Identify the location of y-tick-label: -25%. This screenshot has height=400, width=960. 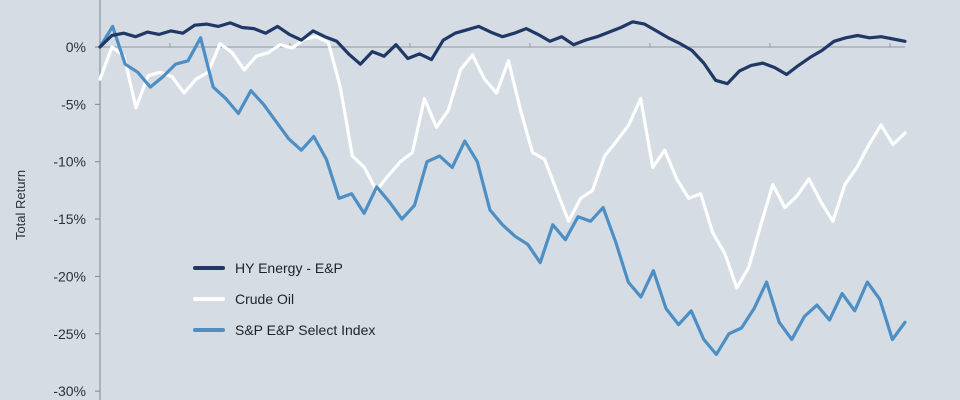
(69, 334).